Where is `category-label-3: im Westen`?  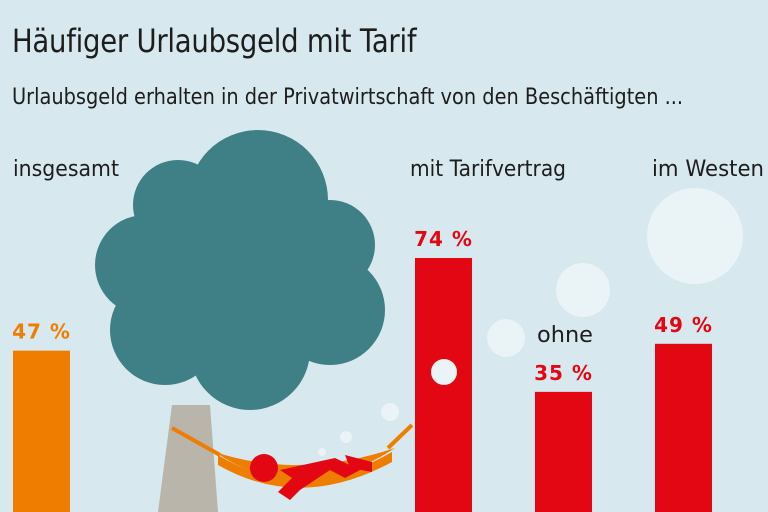
category-label-3: im Westen is located at coordinates (708, 169).